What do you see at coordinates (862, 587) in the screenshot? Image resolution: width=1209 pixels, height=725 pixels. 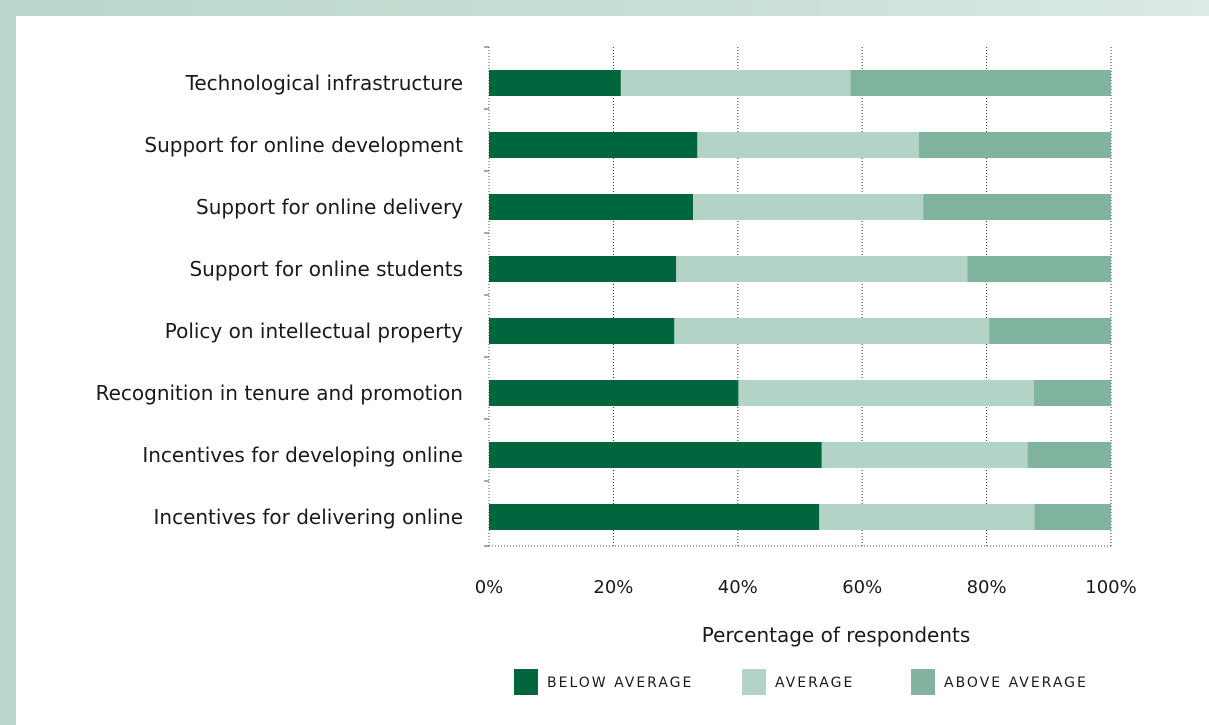 I see `x-tick-label: 60%` at bounding box center [862, 587].